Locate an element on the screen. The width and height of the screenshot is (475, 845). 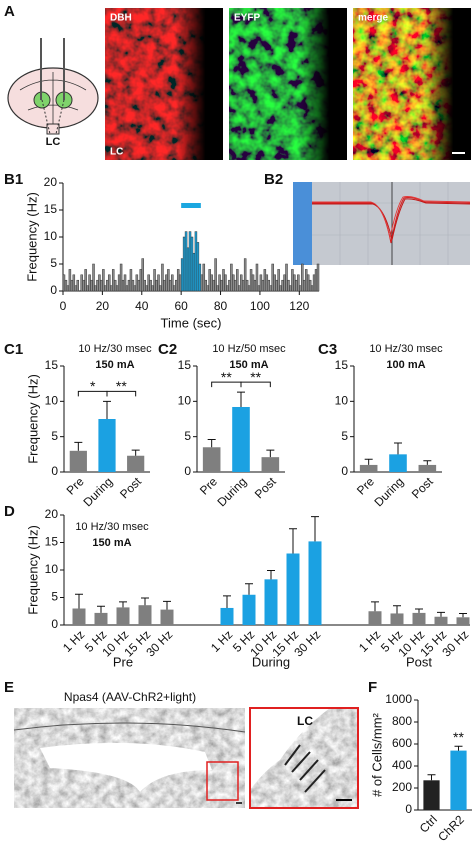
panel-label: B2 is located at coordinates (273, 179).